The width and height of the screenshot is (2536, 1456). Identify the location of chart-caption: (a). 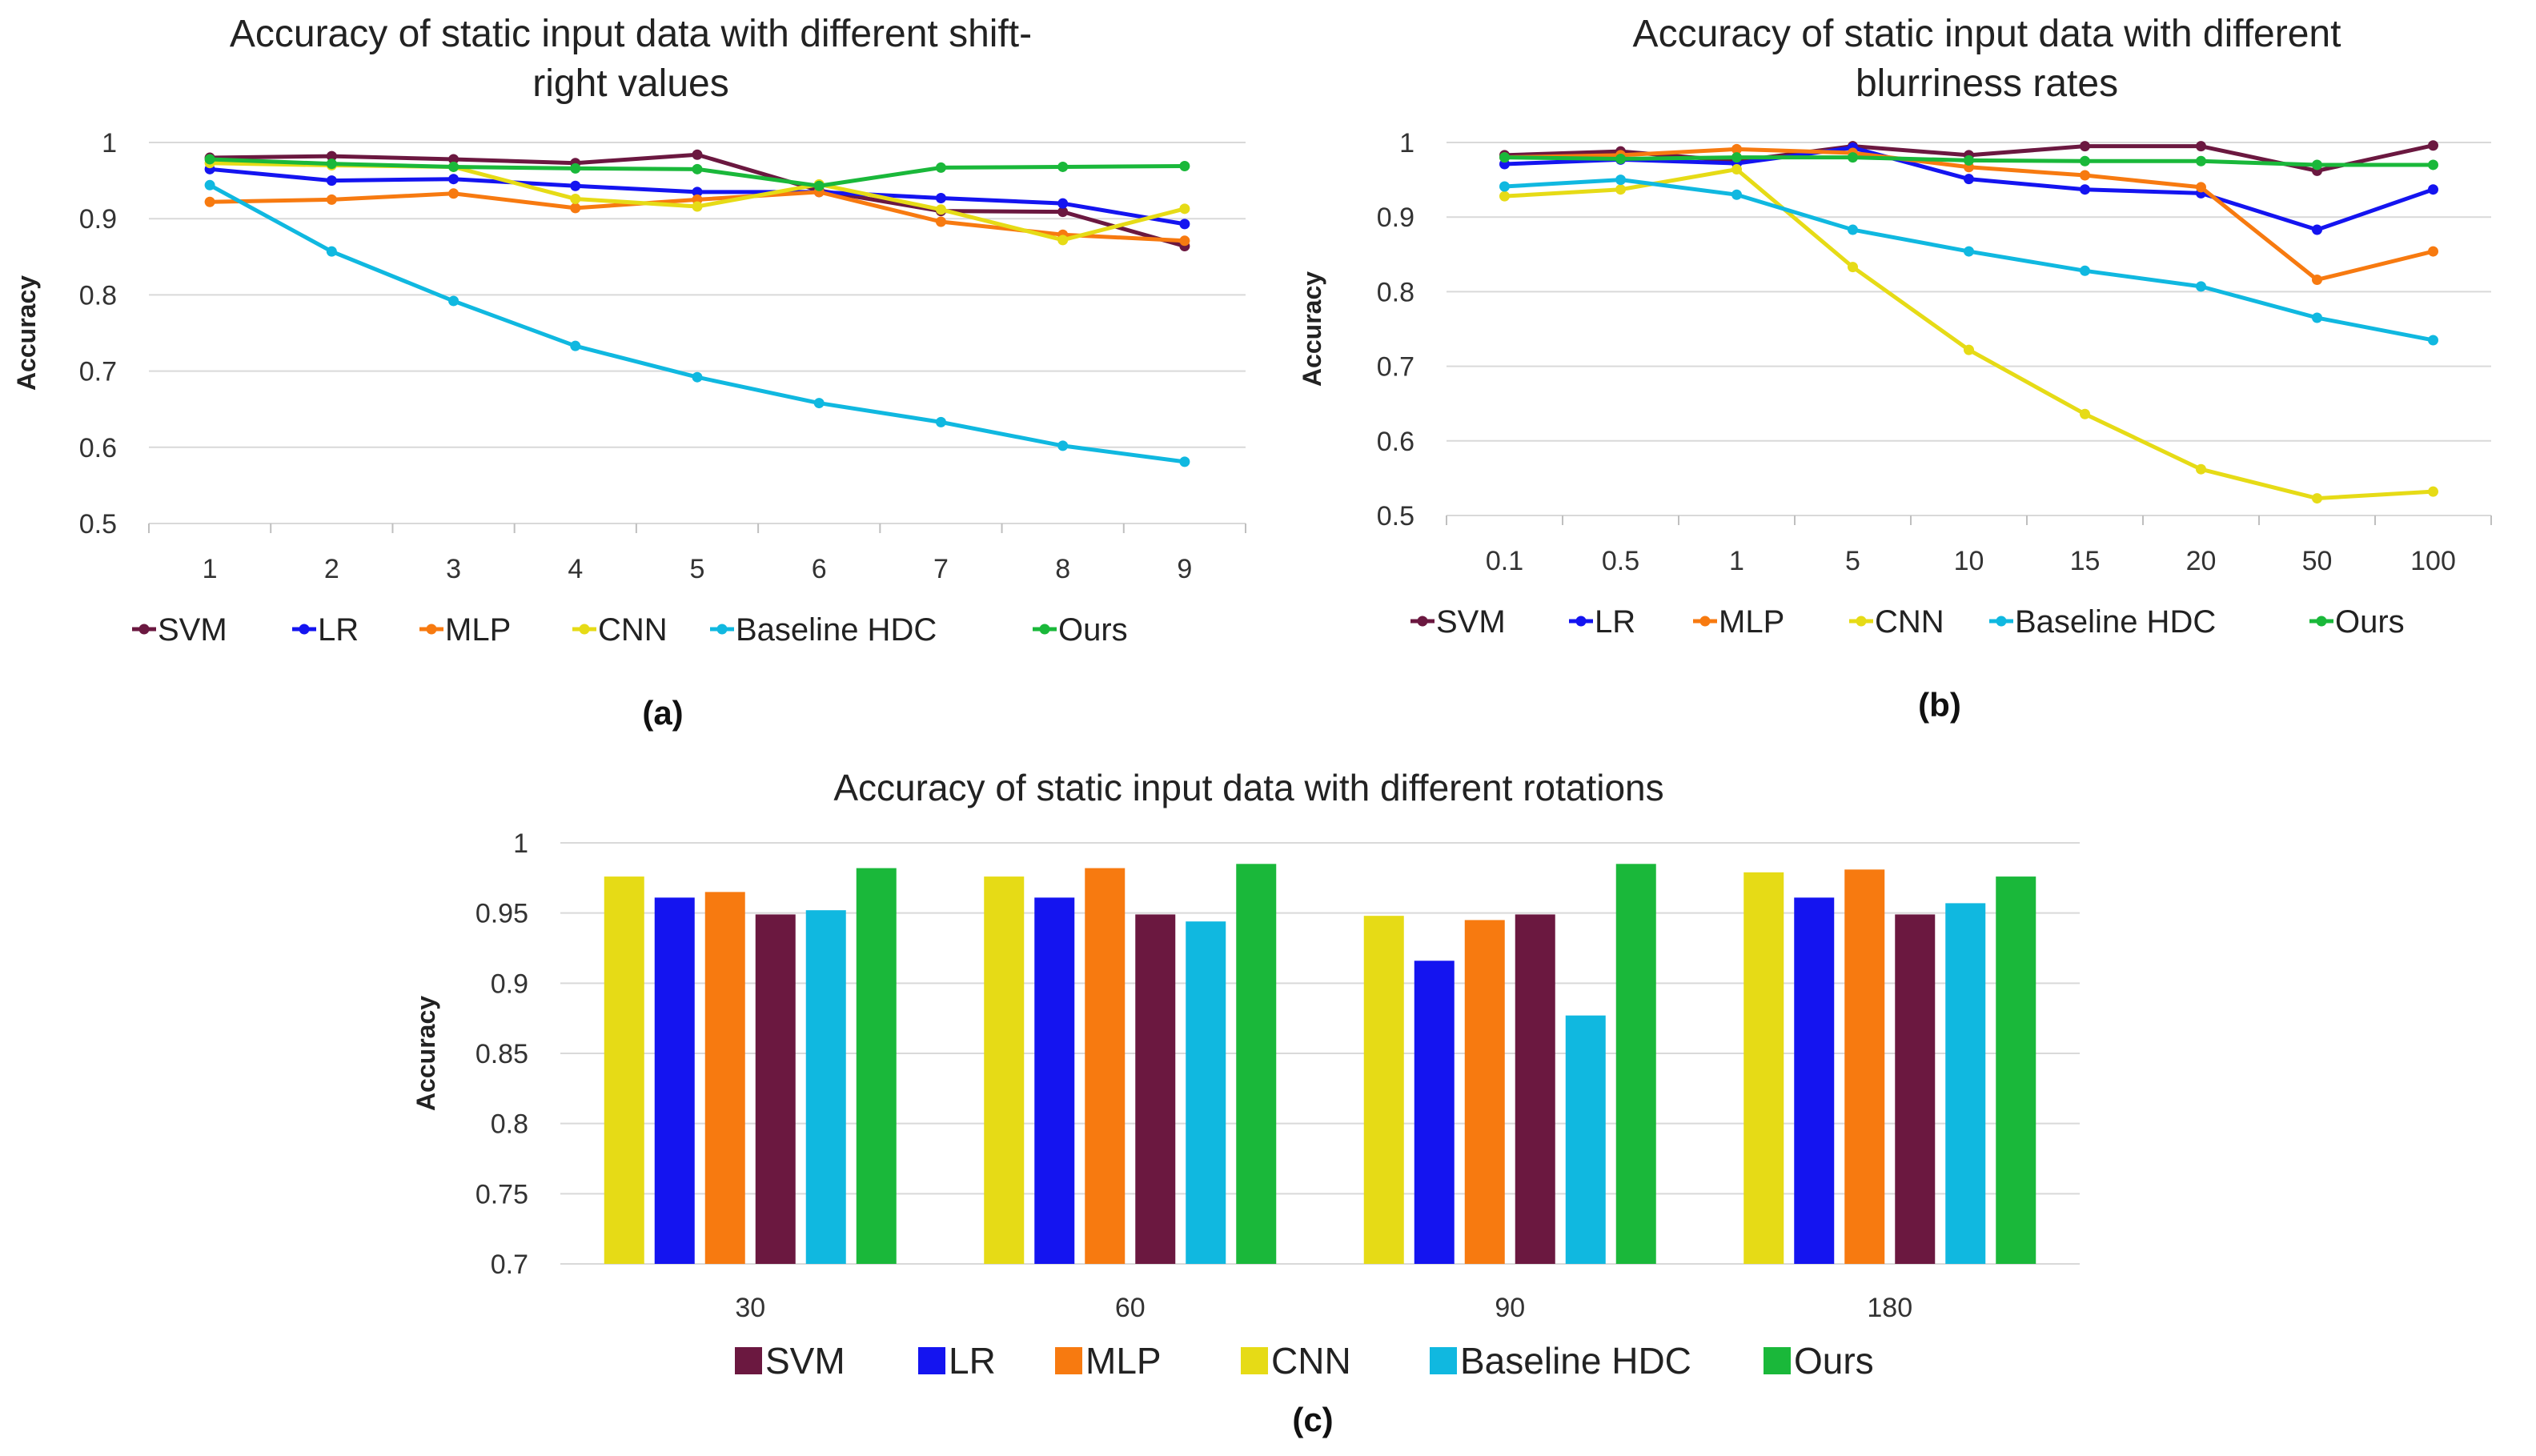
(662, 713).